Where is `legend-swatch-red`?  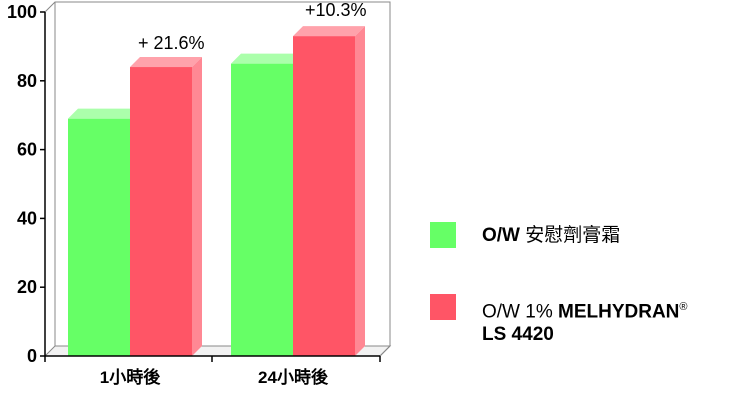 legend-swatch-red is located at coordinates (443, 307).